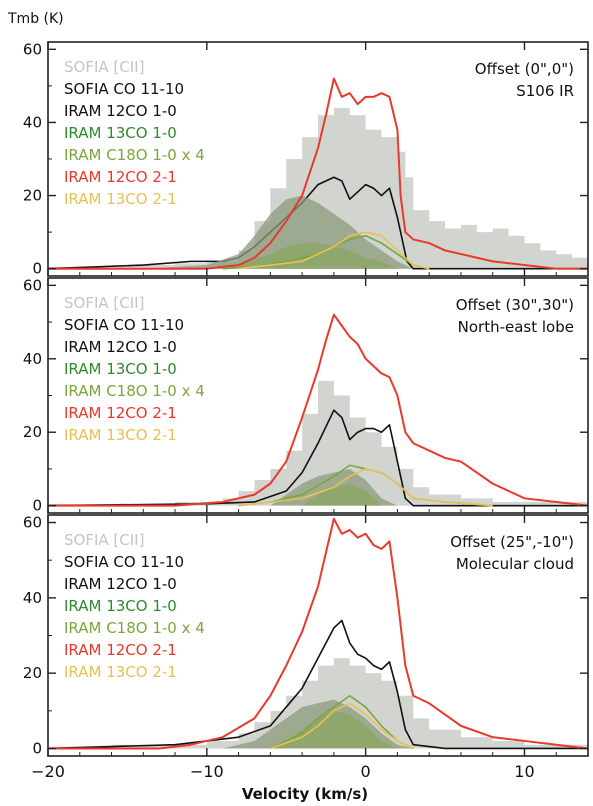 The width and height of the screenshot is (593, 806). I want to click on panel-title: Offset (30",30"), so click(515, 305).